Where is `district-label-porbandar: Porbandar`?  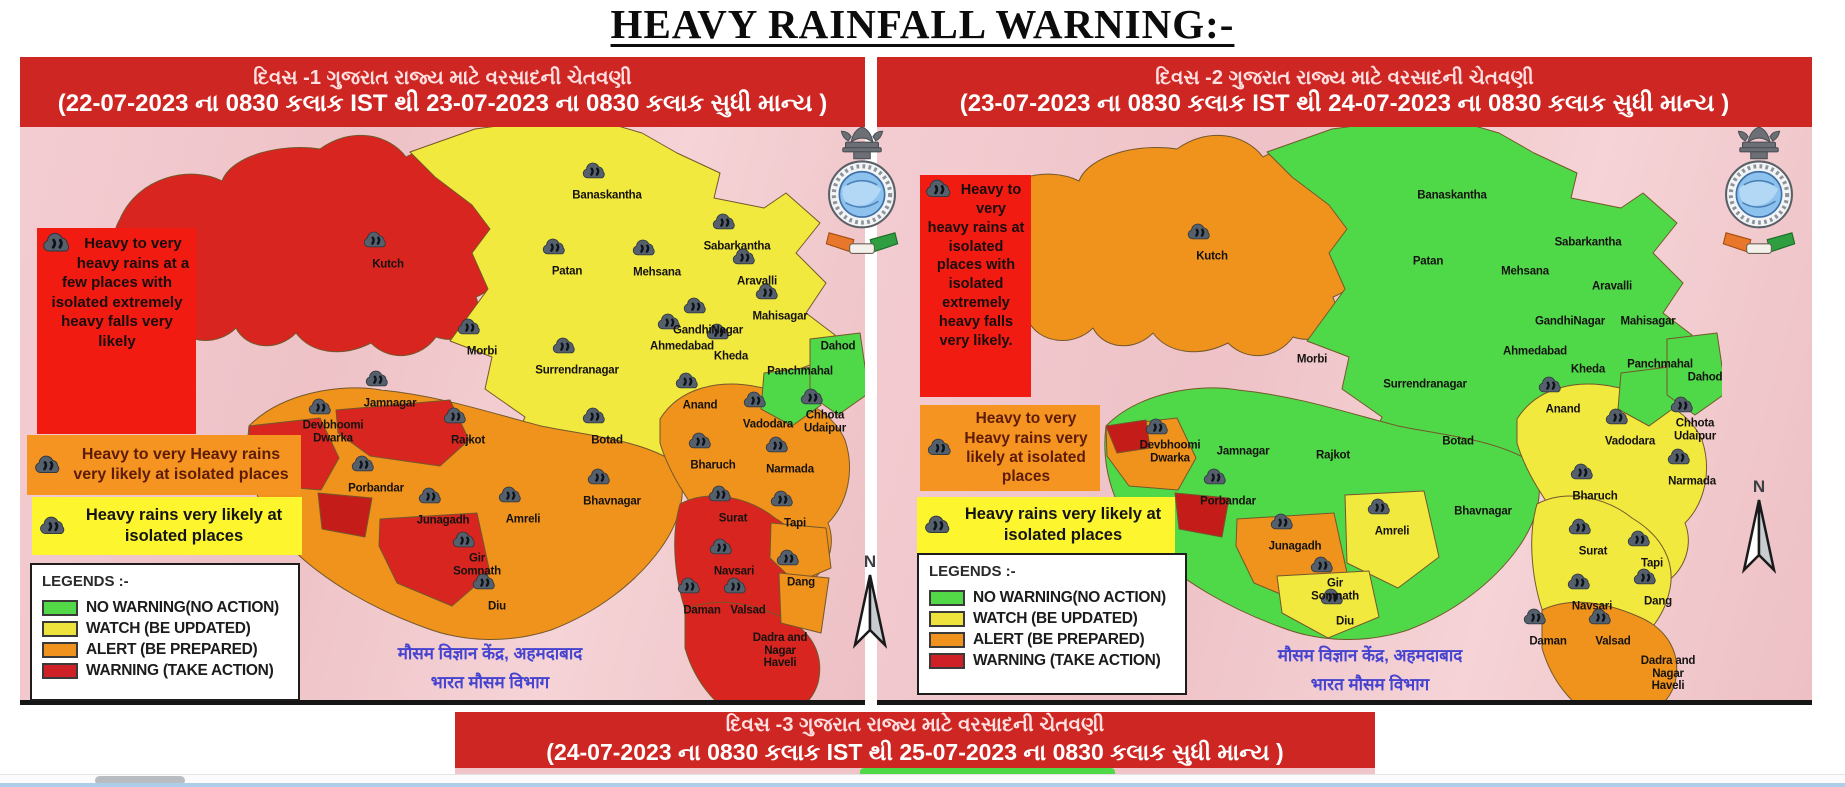
district-label-porbandar: Porbandar is located at coordinates (1228, 501).